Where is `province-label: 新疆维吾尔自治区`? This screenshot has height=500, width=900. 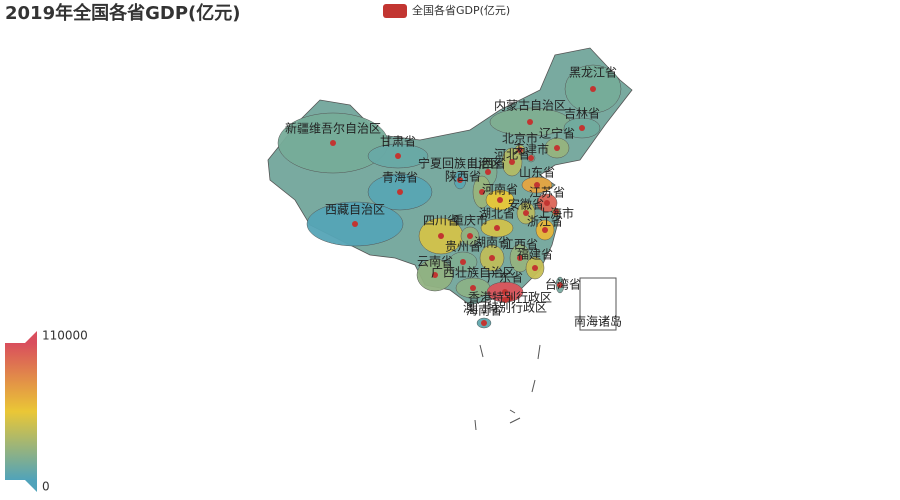
province-label: 新疆维吾尔自治区 is located at coordinates (333, 128).